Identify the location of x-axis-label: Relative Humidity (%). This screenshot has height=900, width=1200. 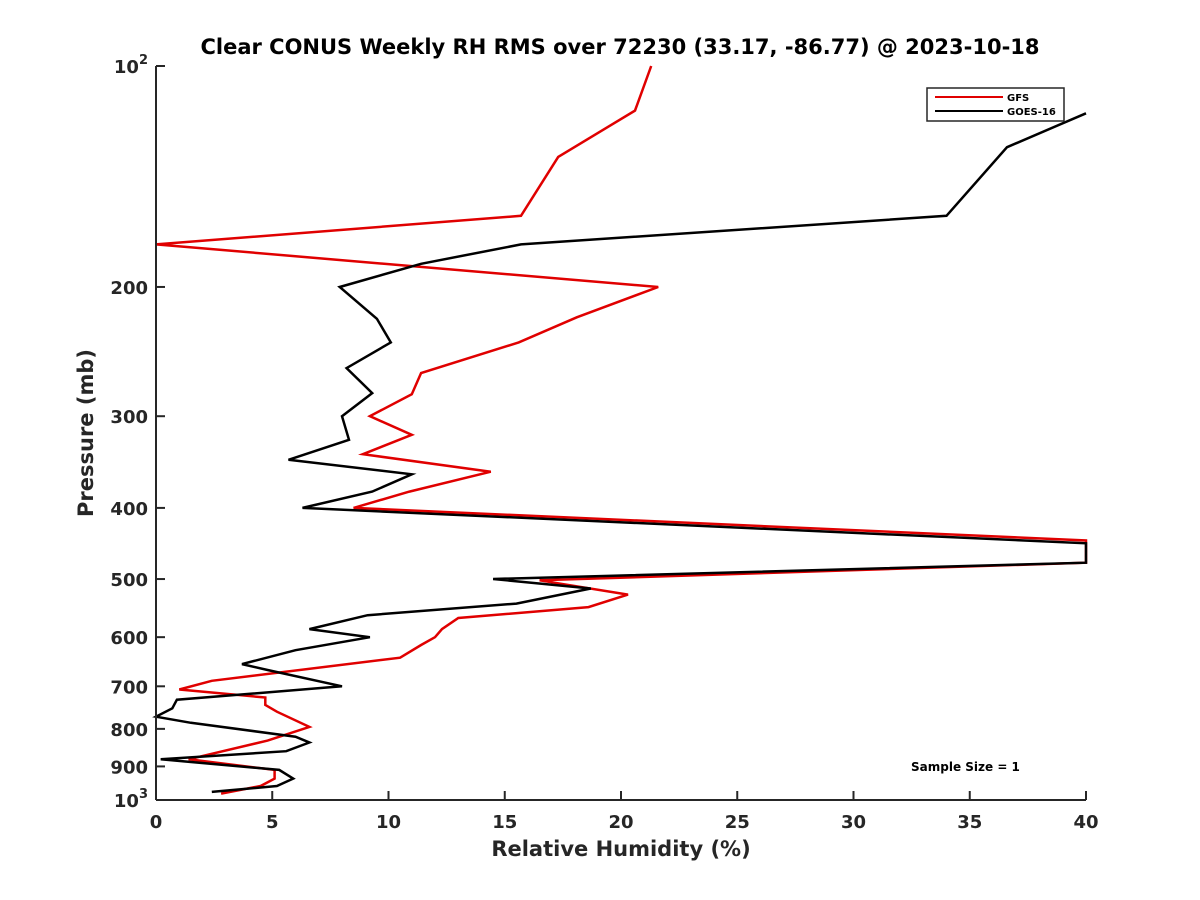
(620, 849).